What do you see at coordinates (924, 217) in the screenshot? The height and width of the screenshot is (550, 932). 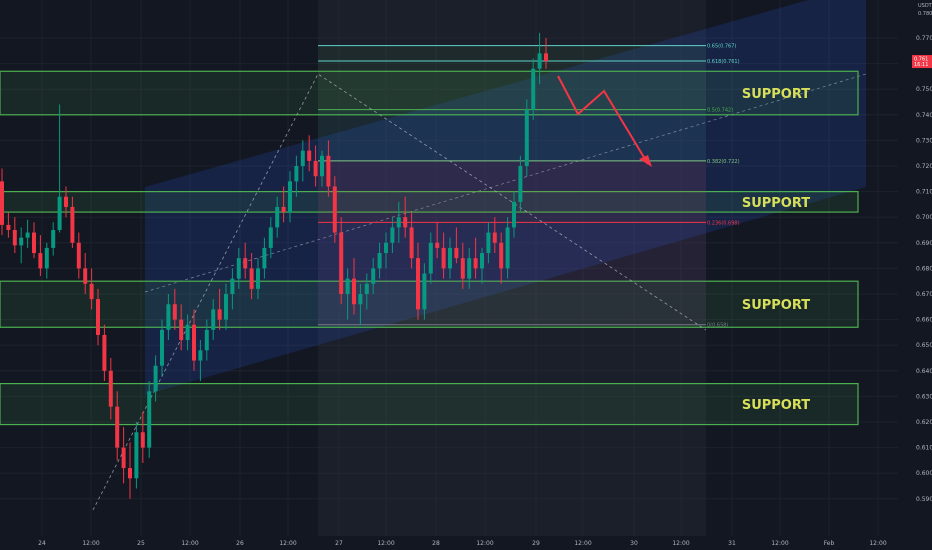 I see `y-tick-label: 0.700` at bounding box center [924, 217].